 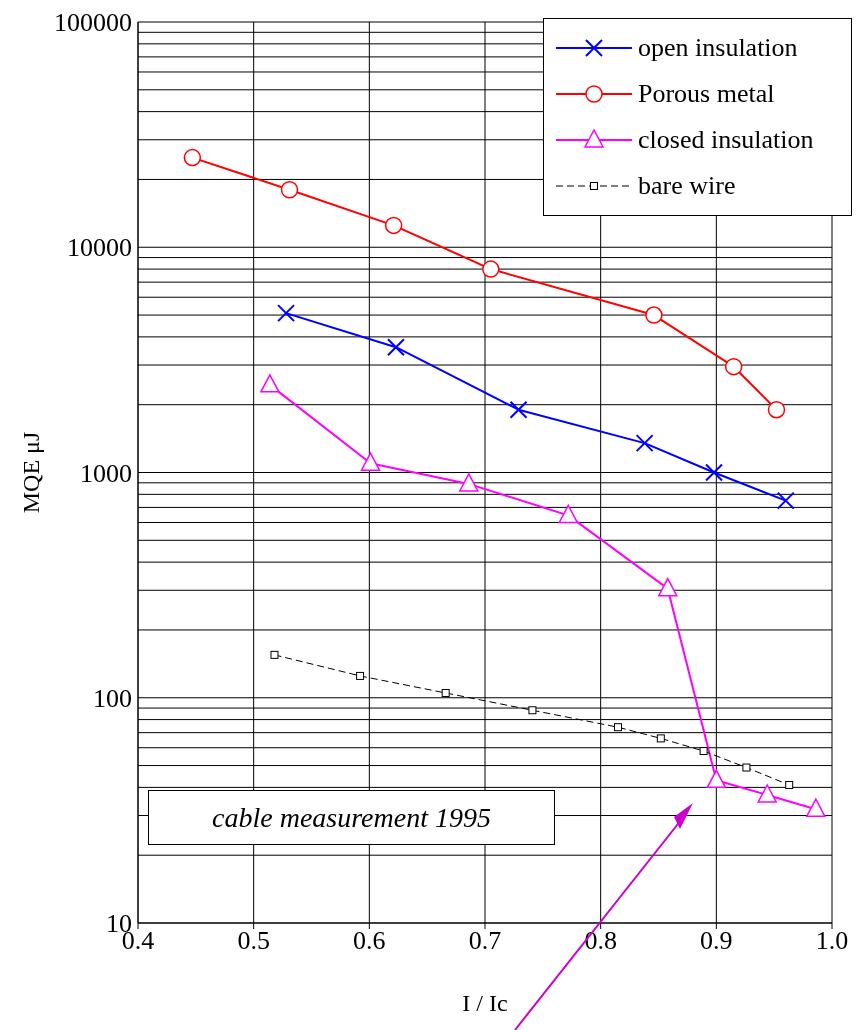 What do you see at coordinates (706, 94) in the screenshot?
I see `legend-label: Porous metal` at bounding box center [706, 94].